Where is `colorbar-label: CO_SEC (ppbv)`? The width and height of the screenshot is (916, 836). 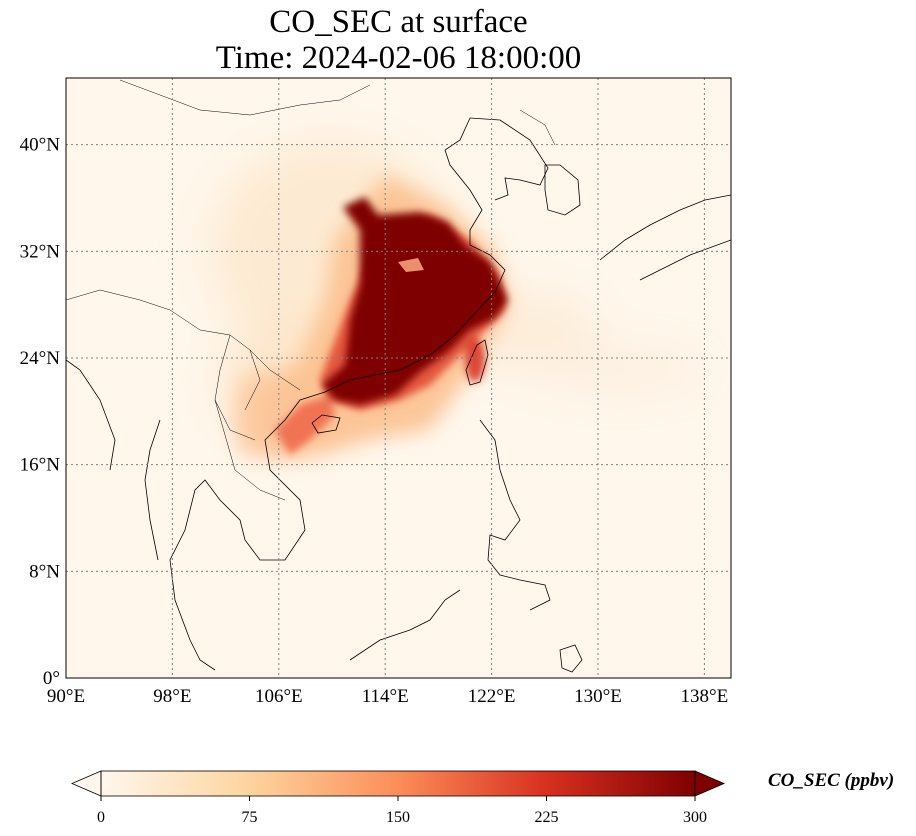
colorbar-label: CO_SEC (ppbv) is located at coordinates (831, 780).